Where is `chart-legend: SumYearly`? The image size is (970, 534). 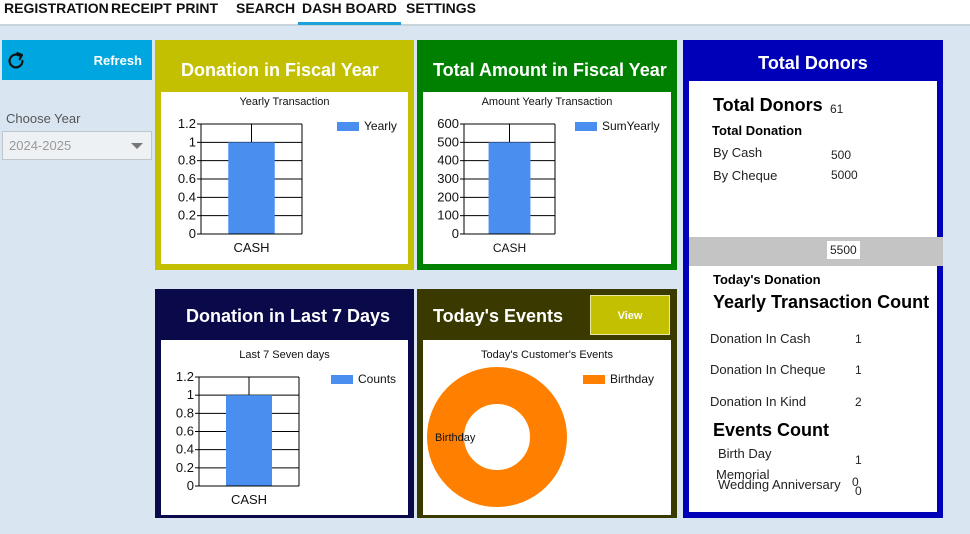
chart-legend: SumYearly is located at coordinates (617, 126).